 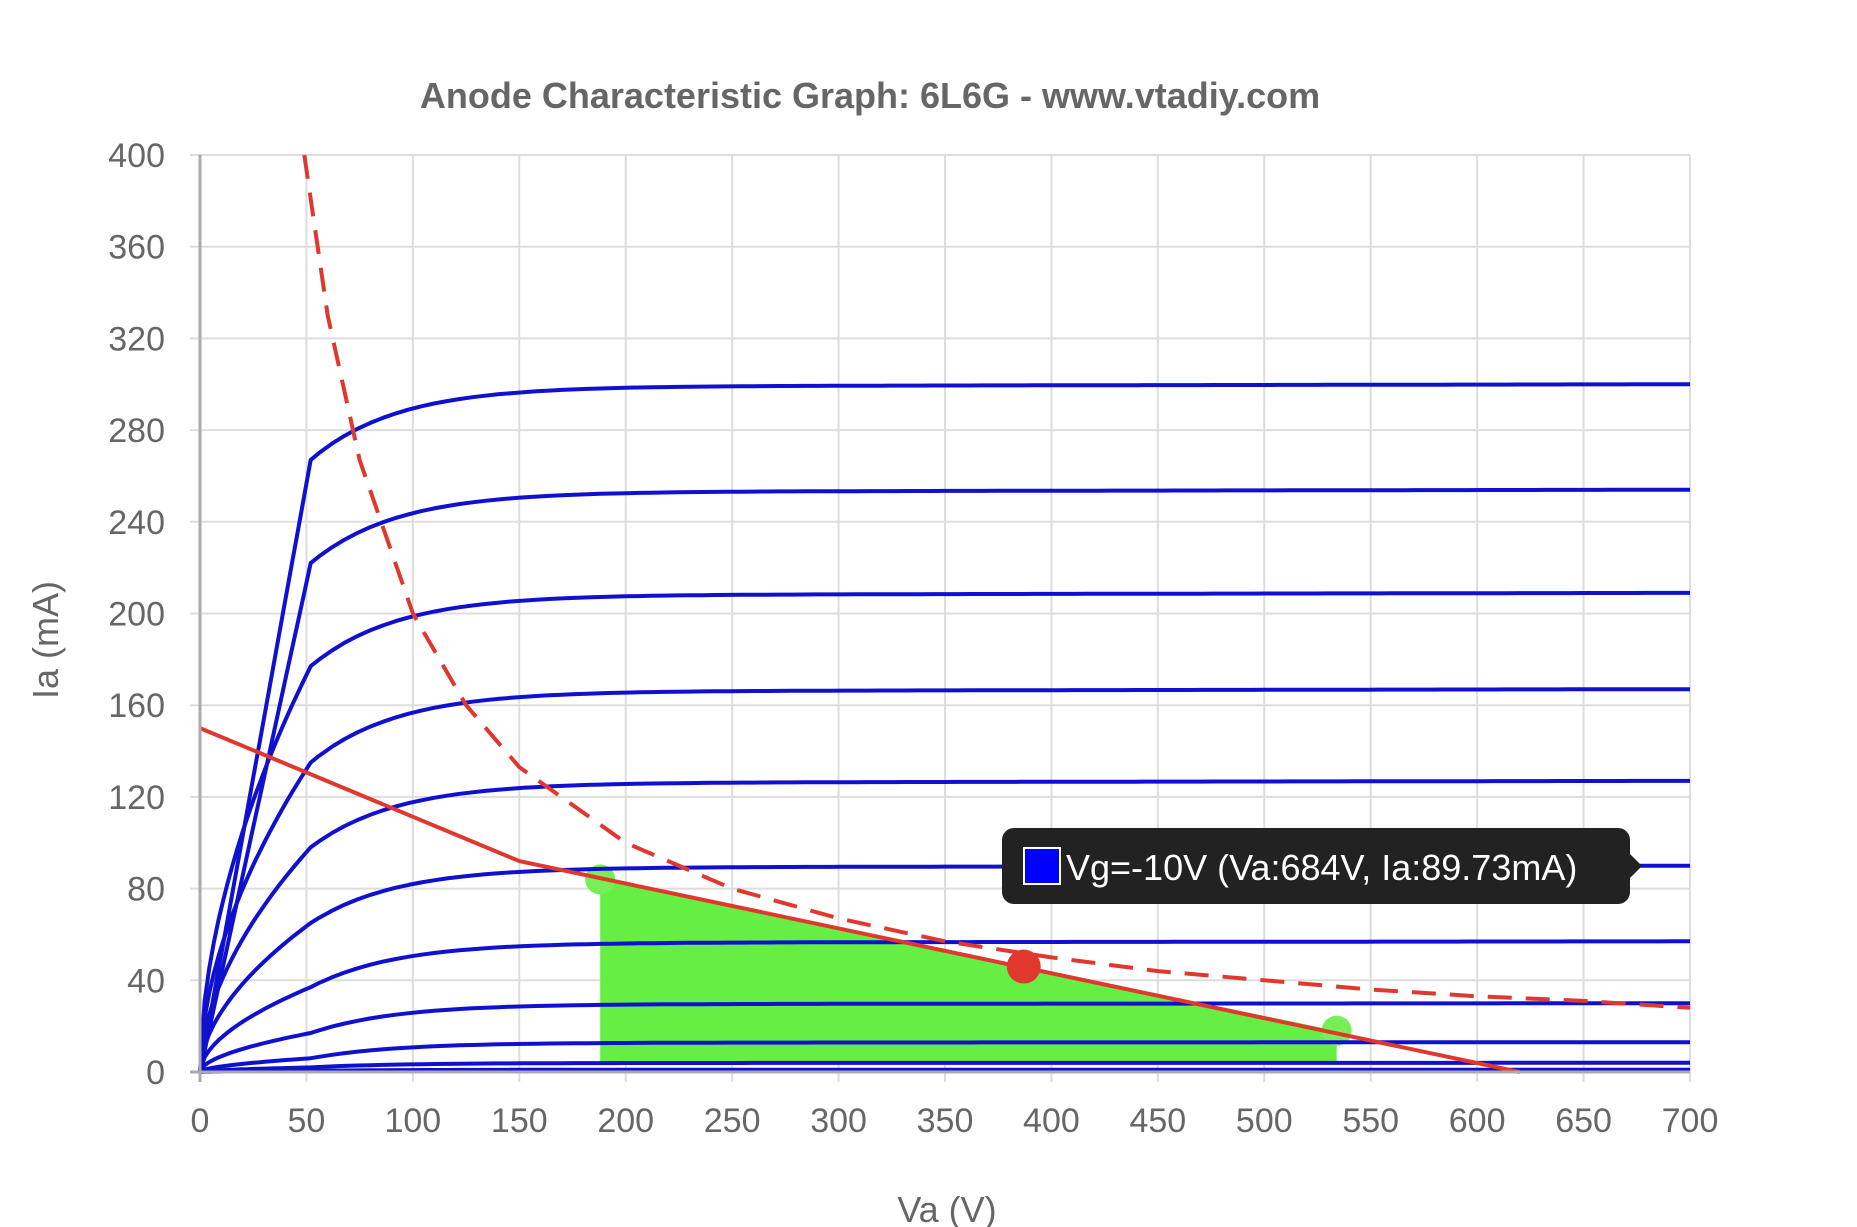 What do you see at coordinates (946, 1208) in the screenshot?
I see `x-axis-label: Va (V)` at bounding box center [946, 1208].